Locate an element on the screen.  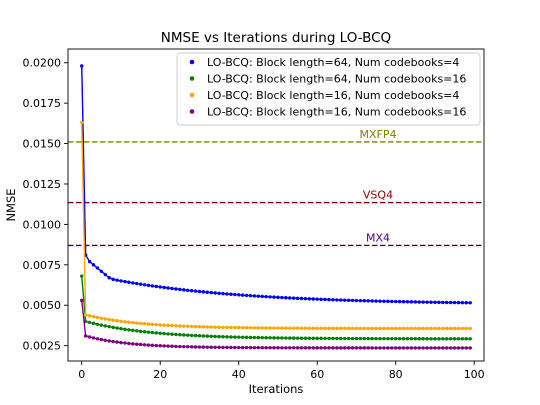
legend-label: LO-BCQ: Block length=64, Num codebooks=4 is located at coordinates (333, 62).